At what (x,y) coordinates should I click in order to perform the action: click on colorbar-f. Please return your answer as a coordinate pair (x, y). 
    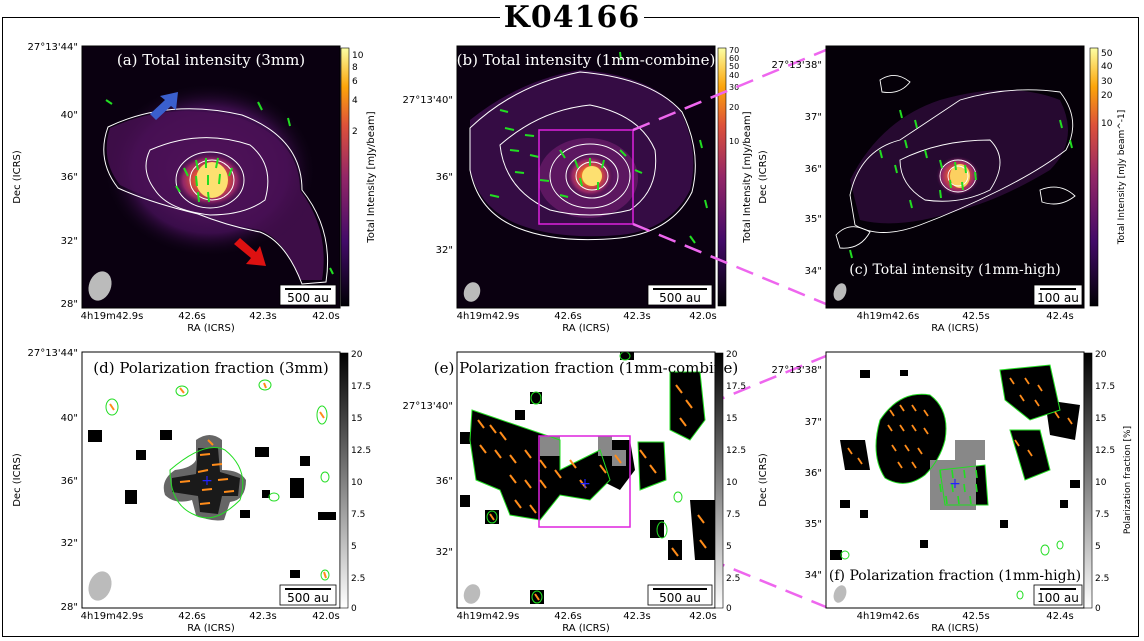
    Looking at the image, I should click on (1088, 480).